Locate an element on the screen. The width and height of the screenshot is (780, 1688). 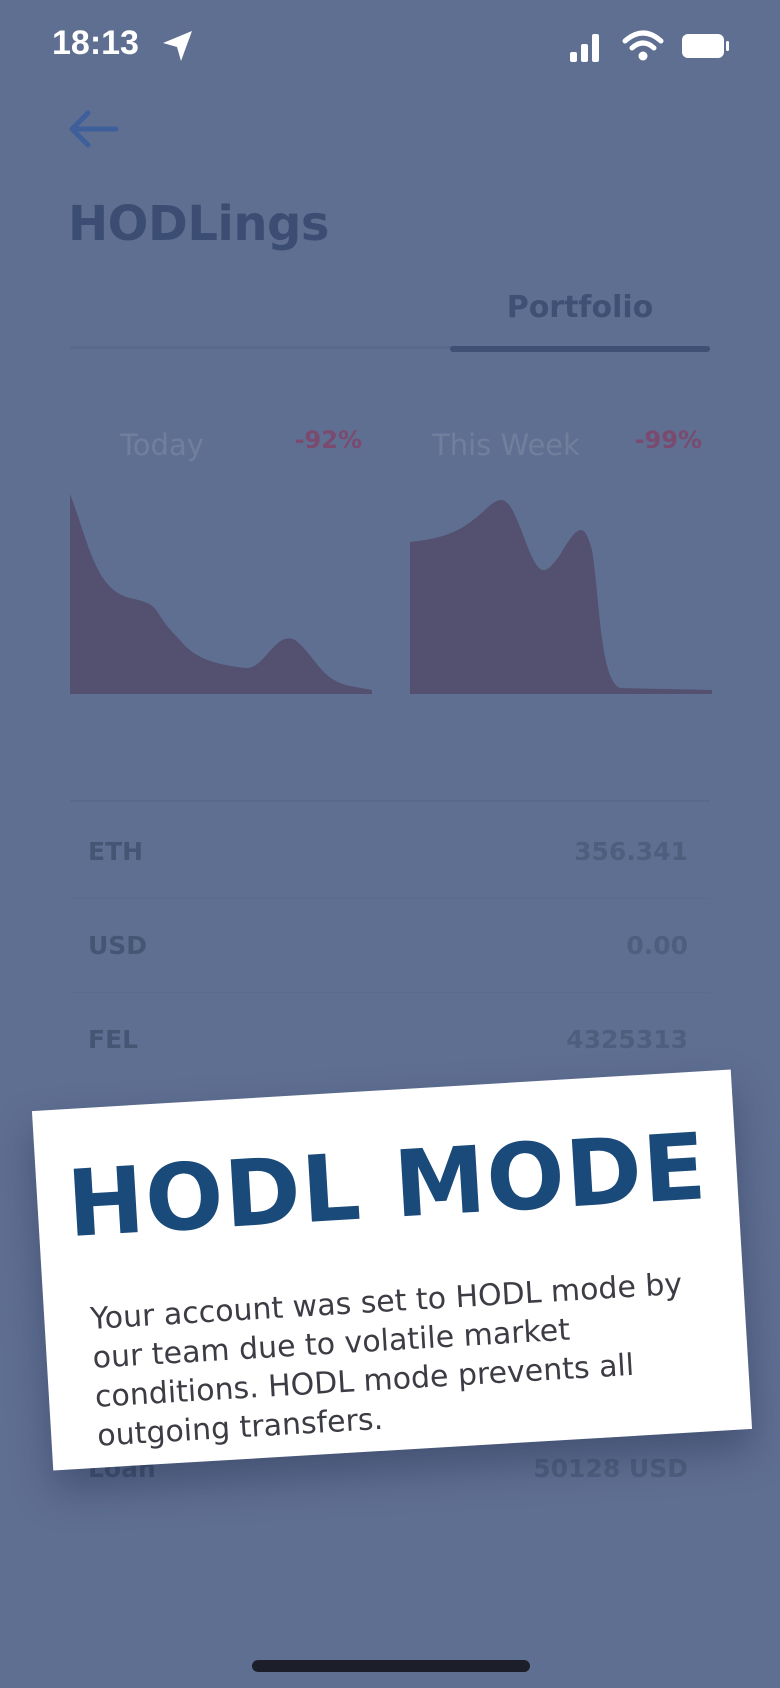
modal-title: HODL MODE is located at coordinates (387, 1186).